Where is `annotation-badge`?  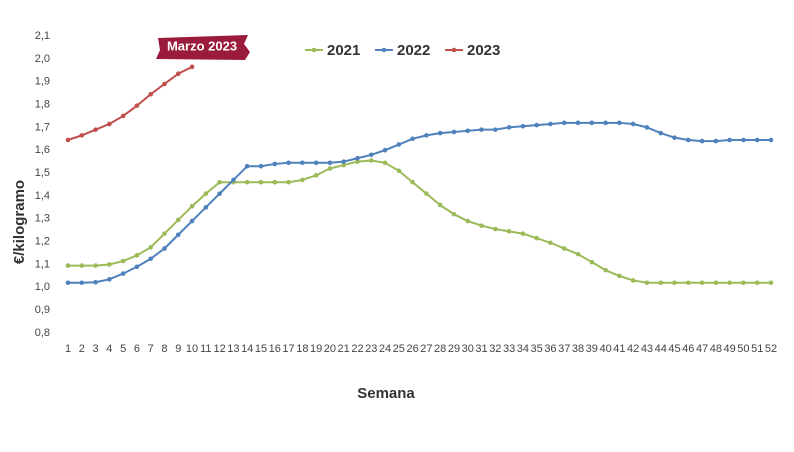
annotation-badge is located at coordinates (203, 47).